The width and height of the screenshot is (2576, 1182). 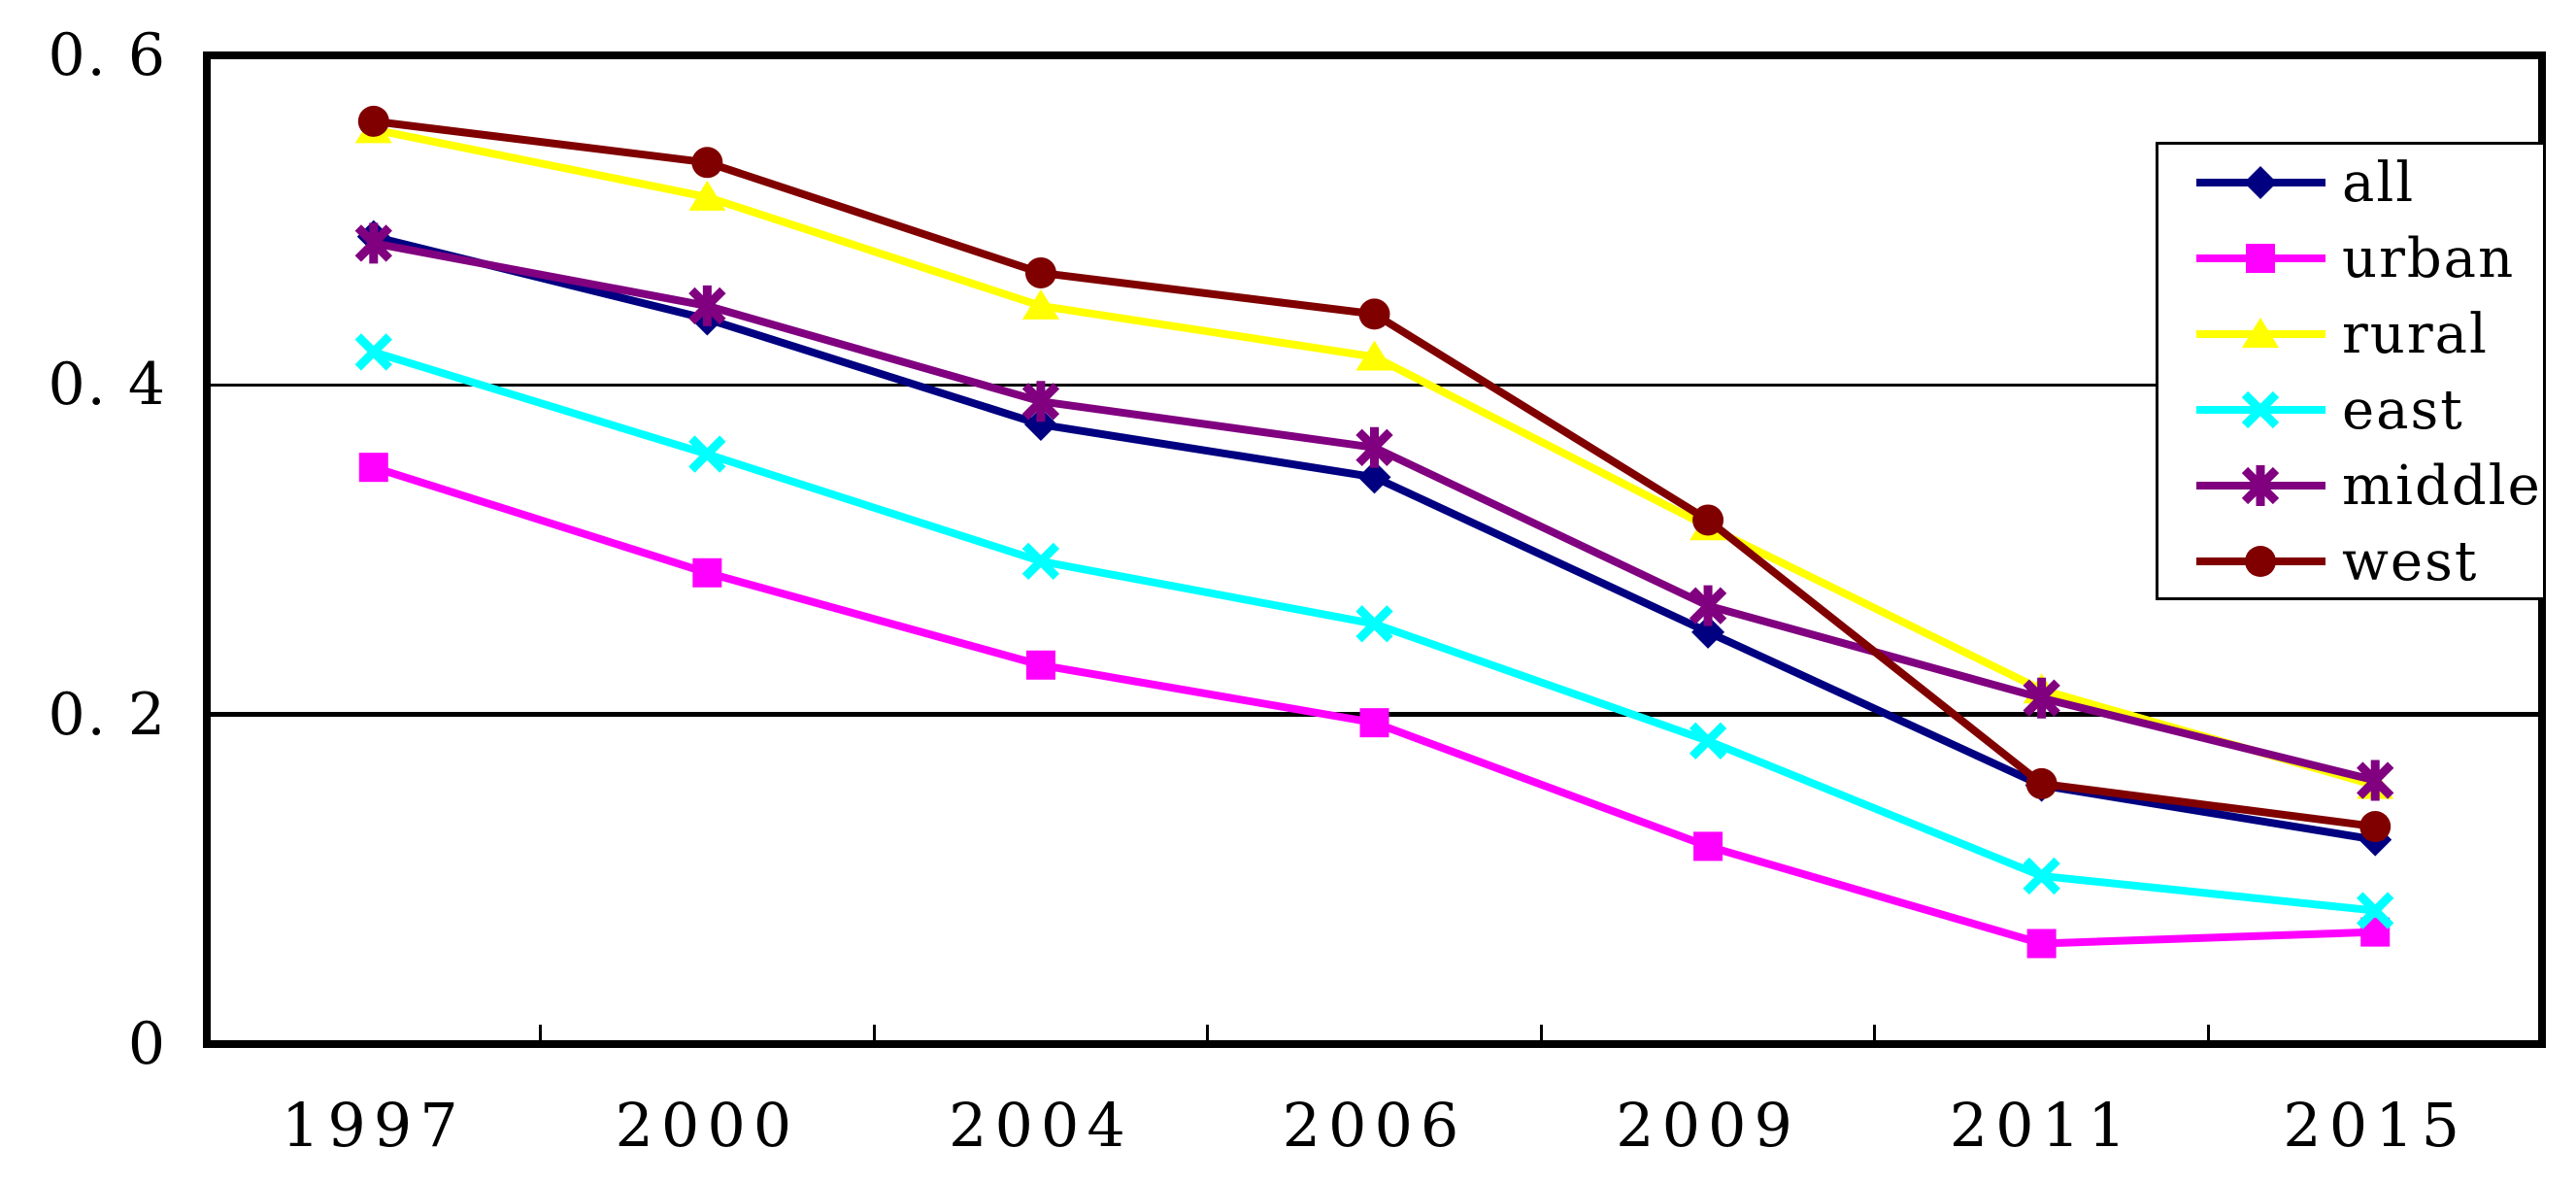 I want to click on diamond-marker, so click(x=2260, y=182).